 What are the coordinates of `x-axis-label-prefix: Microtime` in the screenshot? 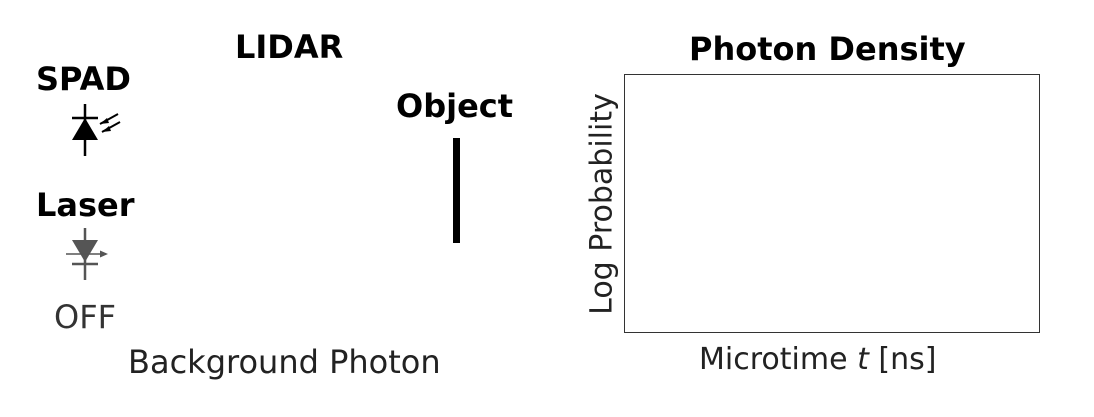 It's located at (778, 359).